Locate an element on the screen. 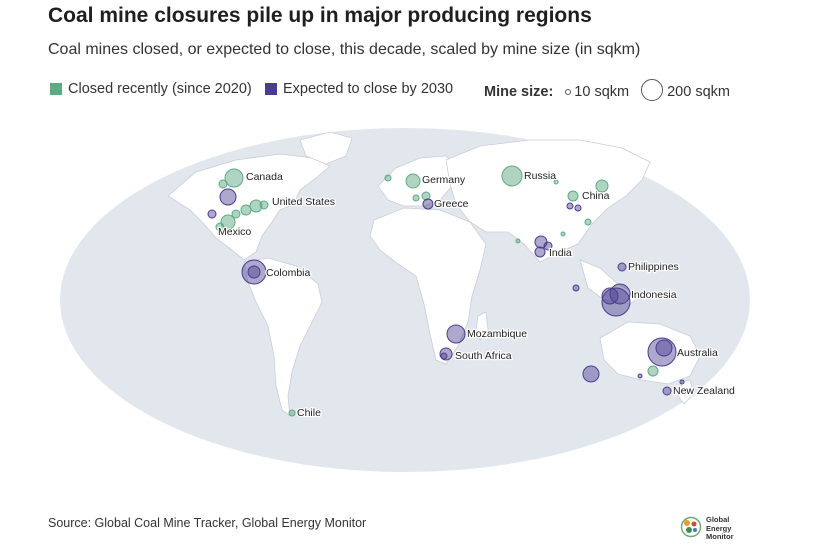  gem-logo: Global Energy Monitor is located at coordinates (720, 528).